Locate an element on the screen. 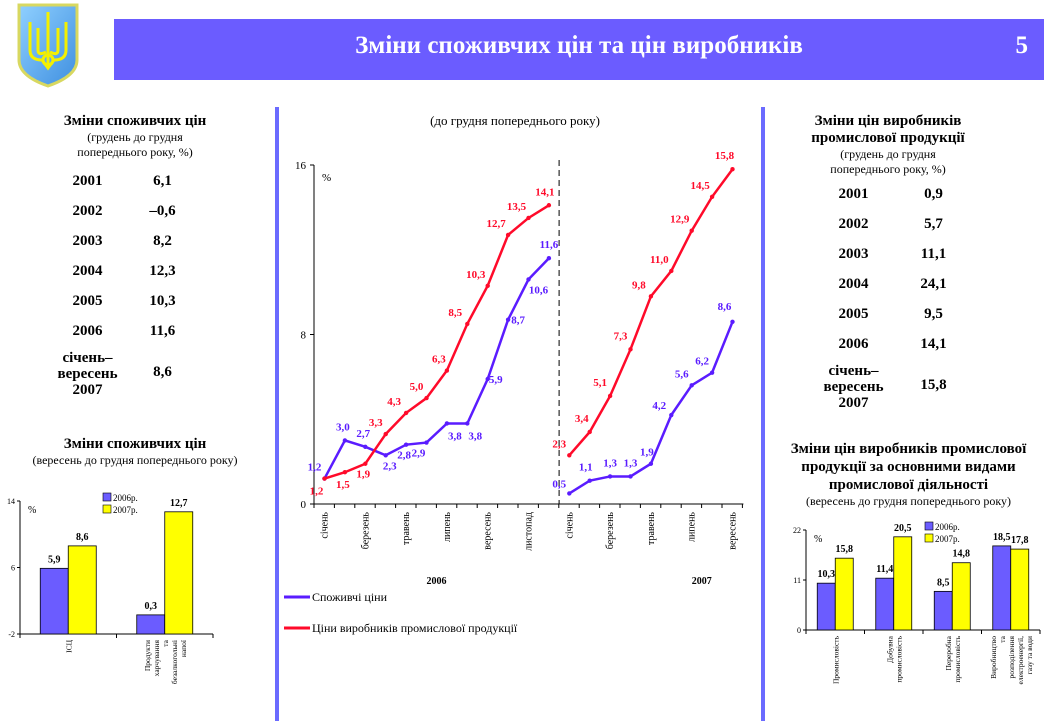 The image size is (1051, 721). data-label: 2,9 is located at coordinates (419, 454).